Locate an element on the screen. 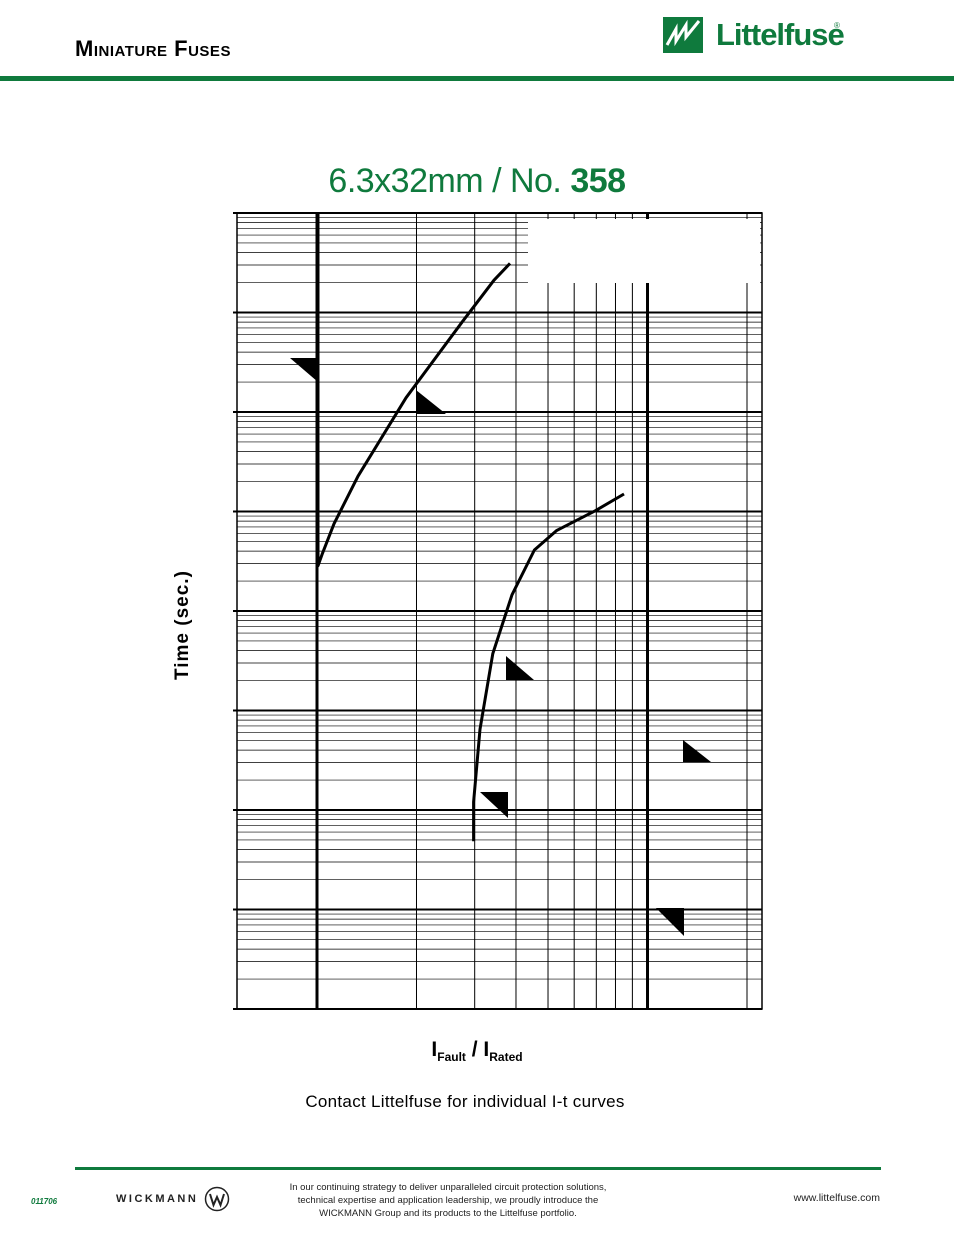  document-code: 011706 is located at coordinates (44, 1201).